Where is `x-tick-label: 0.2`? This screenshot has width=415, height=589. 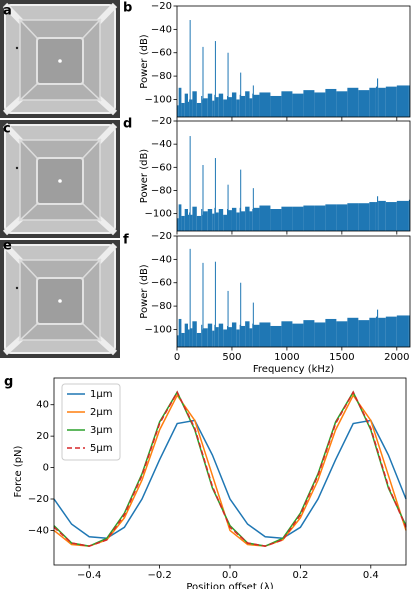 x-tick-label: 0.2 is located at coordinates (300, 575).